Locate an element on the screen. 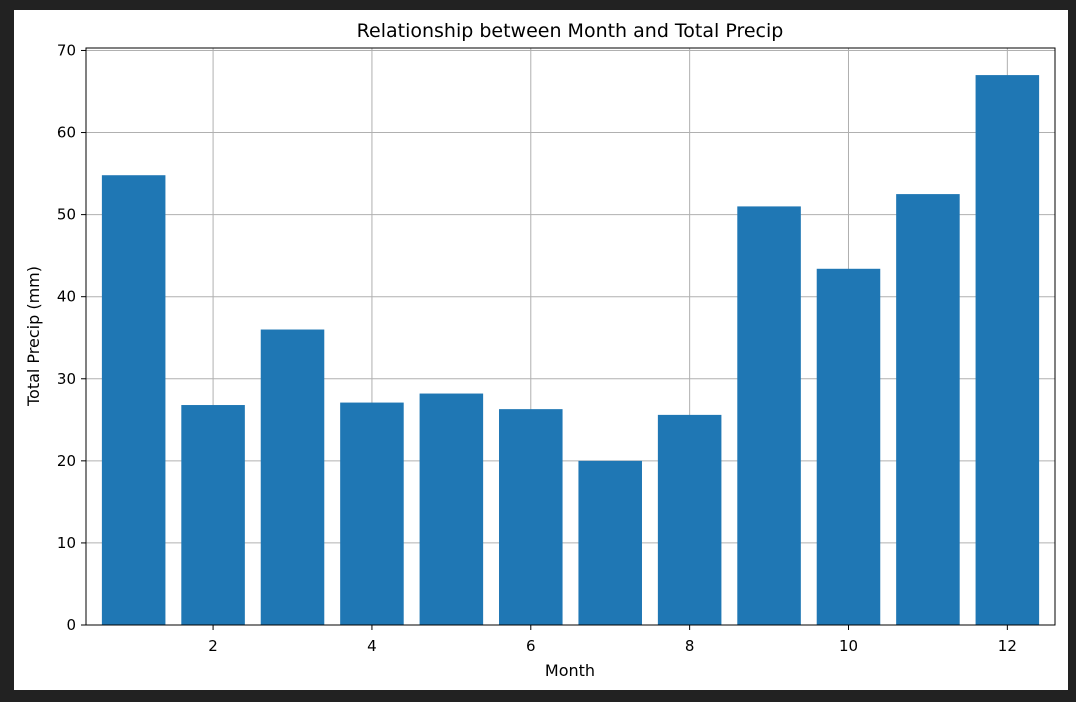 The image size is (1076, 702). y-tick-label: 40 is located at coordinates (66, 297).